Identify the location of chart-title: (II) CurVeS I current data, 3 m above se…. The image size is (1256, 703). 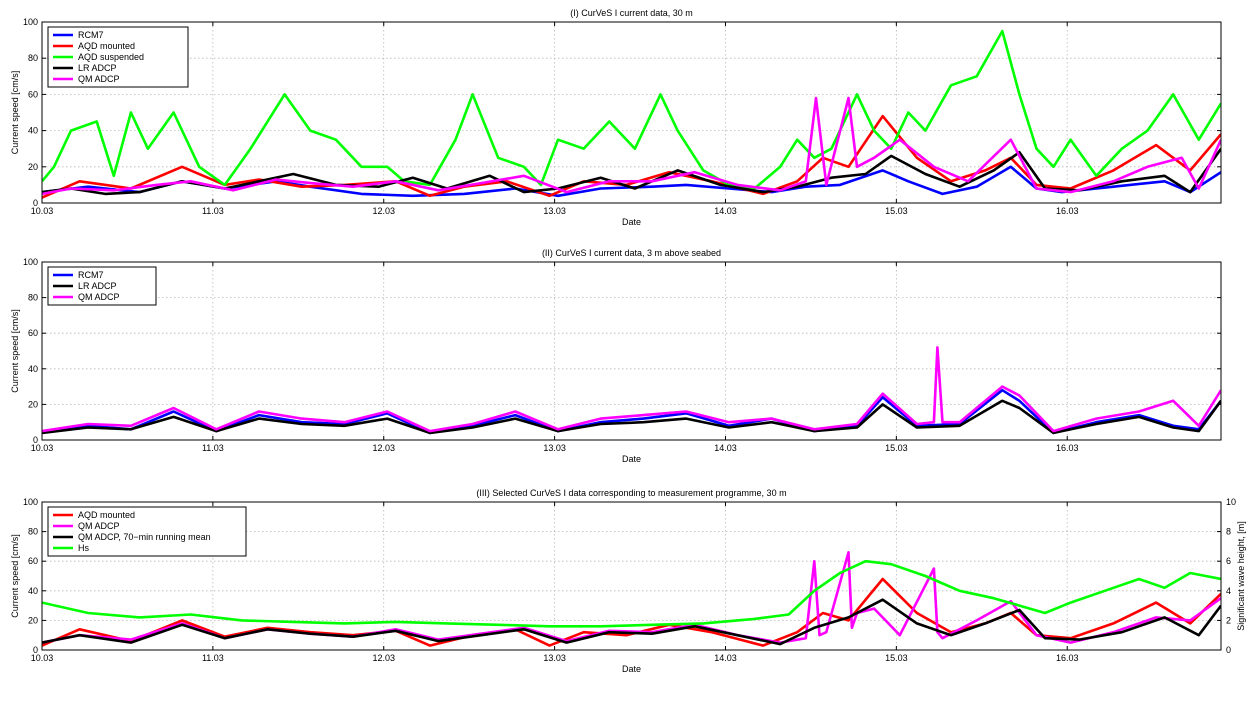
(631, 253).